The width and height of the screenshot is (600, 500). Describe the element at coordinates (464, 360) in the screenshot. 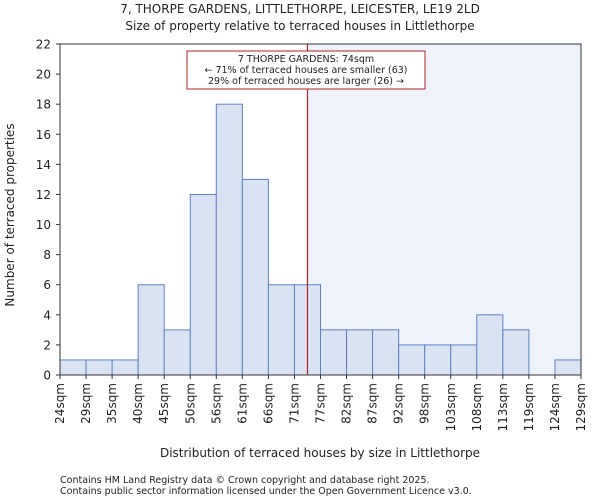

I see `bar-103sqm` at that location.